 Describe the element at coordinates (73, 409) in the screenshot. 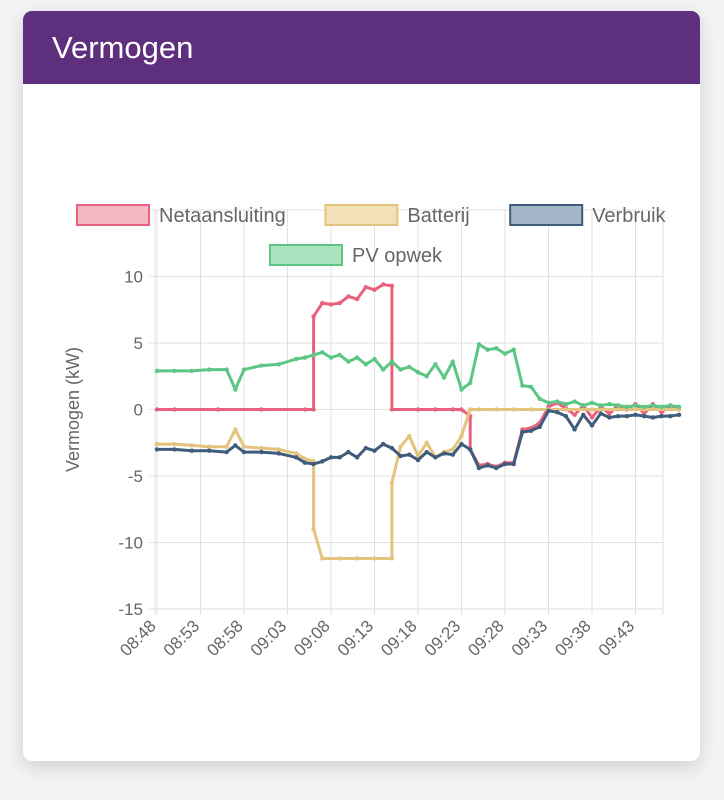

I see `y-axis-title: Vermogen (kW)` at that location.